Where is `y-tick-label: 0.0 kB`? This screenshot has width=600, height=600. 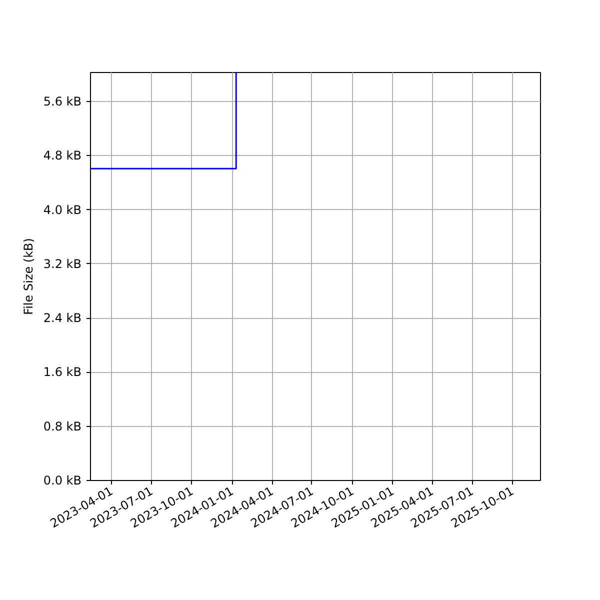 y-tick-label: 0.0 kB is located at coordinates (62, 481).